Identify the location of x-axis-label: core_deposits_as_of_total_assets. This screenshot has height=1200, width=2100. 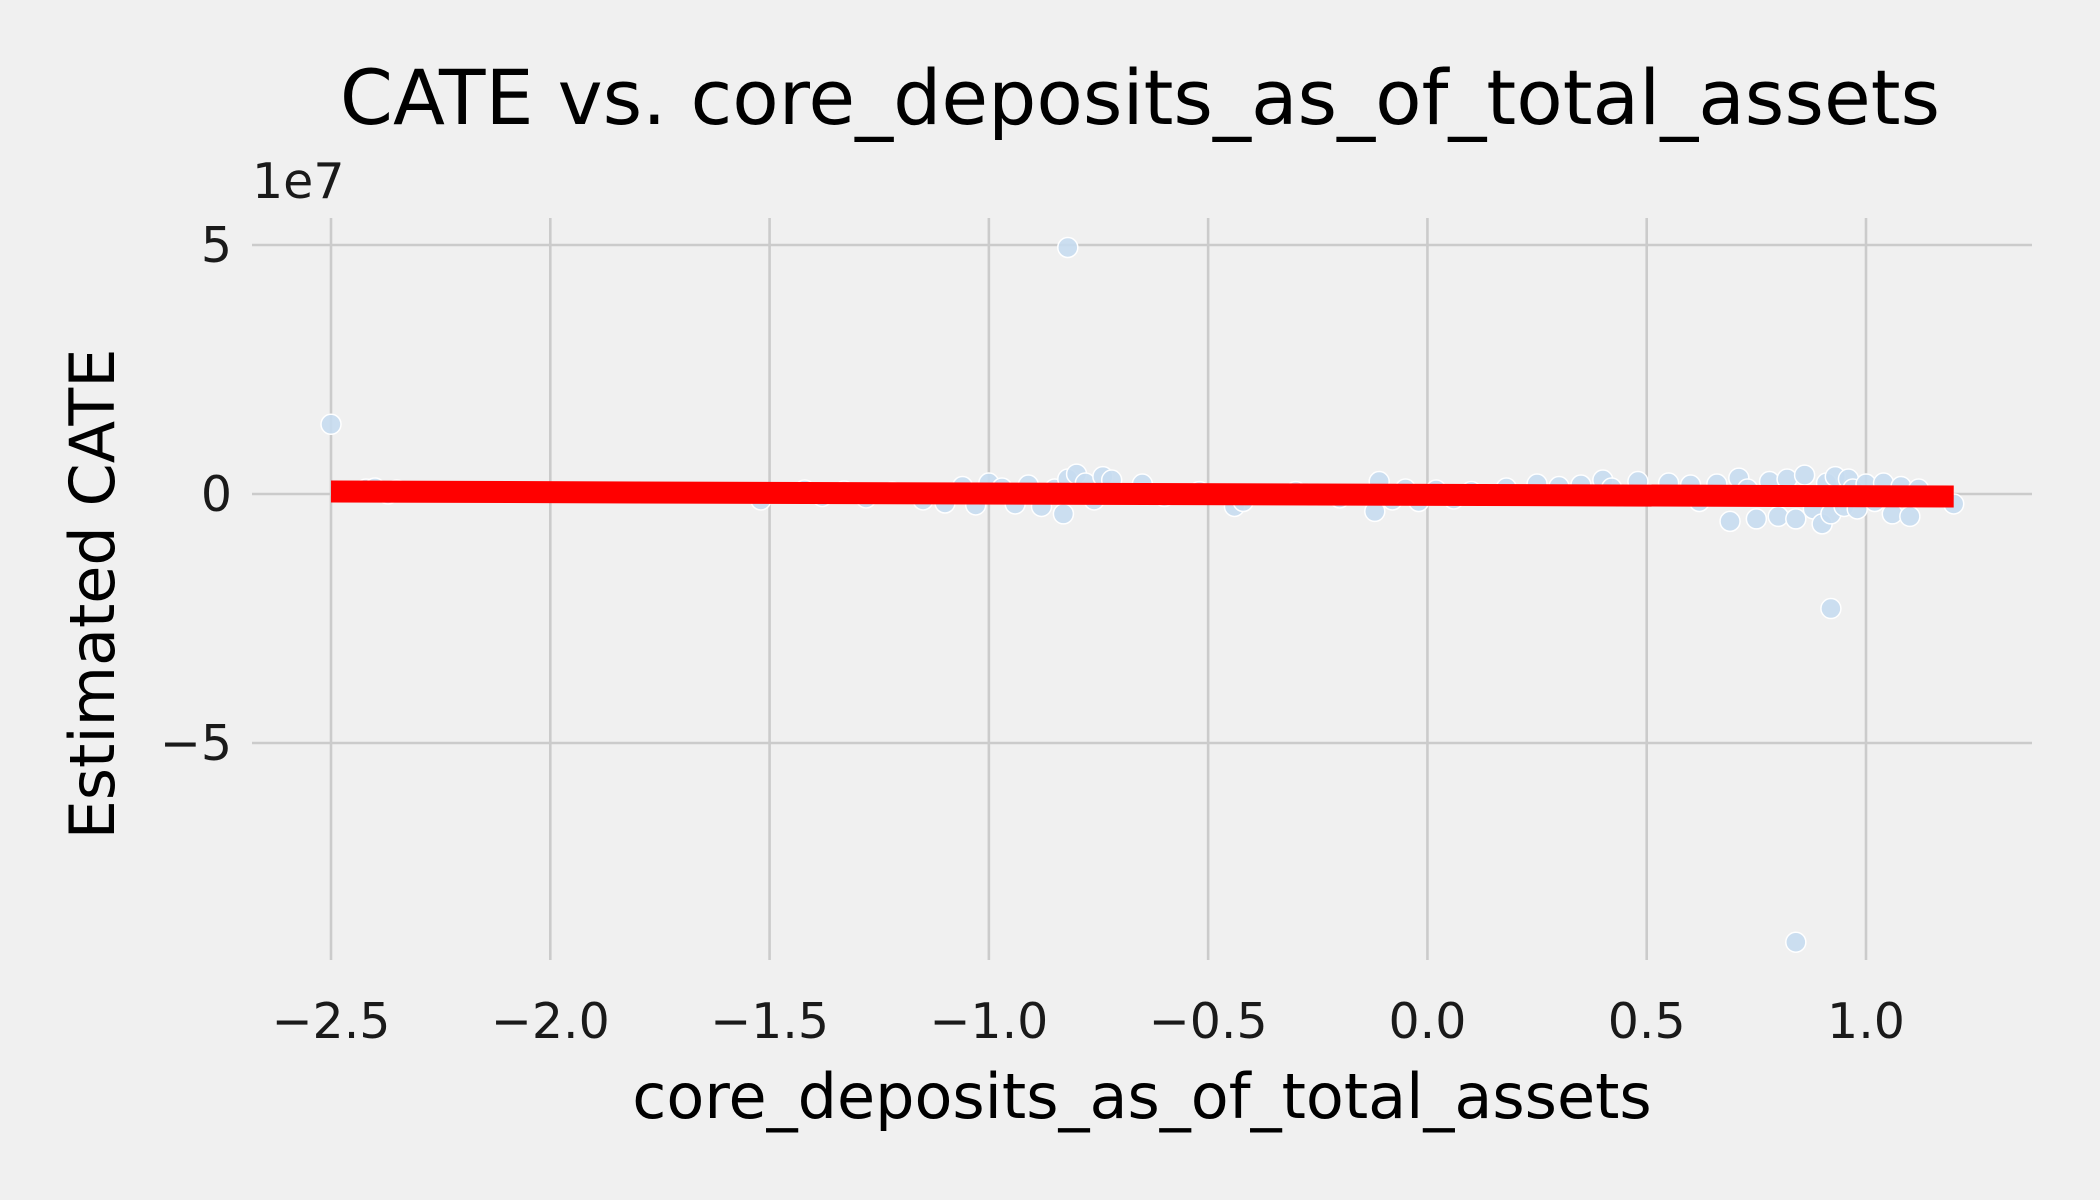
(1141, 1096).